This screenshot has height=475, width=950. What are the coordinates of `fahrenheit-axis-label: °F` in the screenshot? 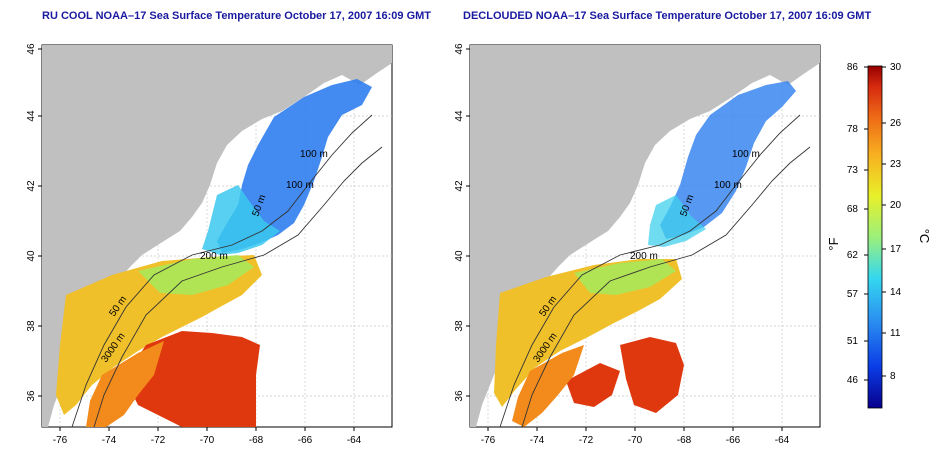 It's located at (833, 243).